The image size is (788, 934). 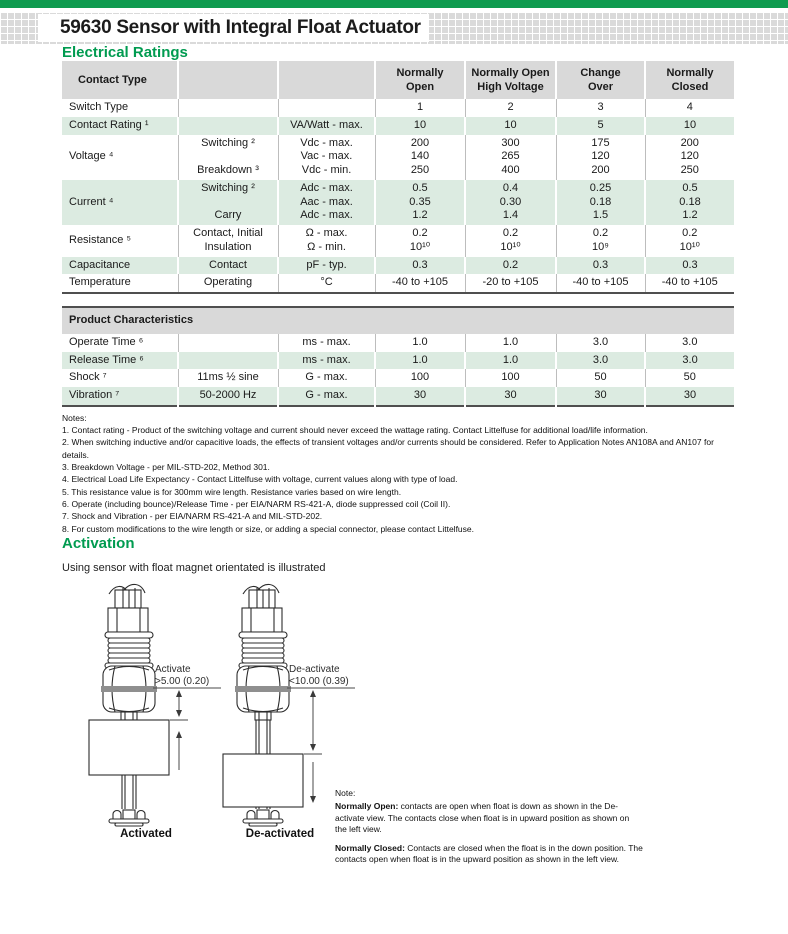 I want to click on value-normally-closed: 3.0, so click(x=689, y=360).